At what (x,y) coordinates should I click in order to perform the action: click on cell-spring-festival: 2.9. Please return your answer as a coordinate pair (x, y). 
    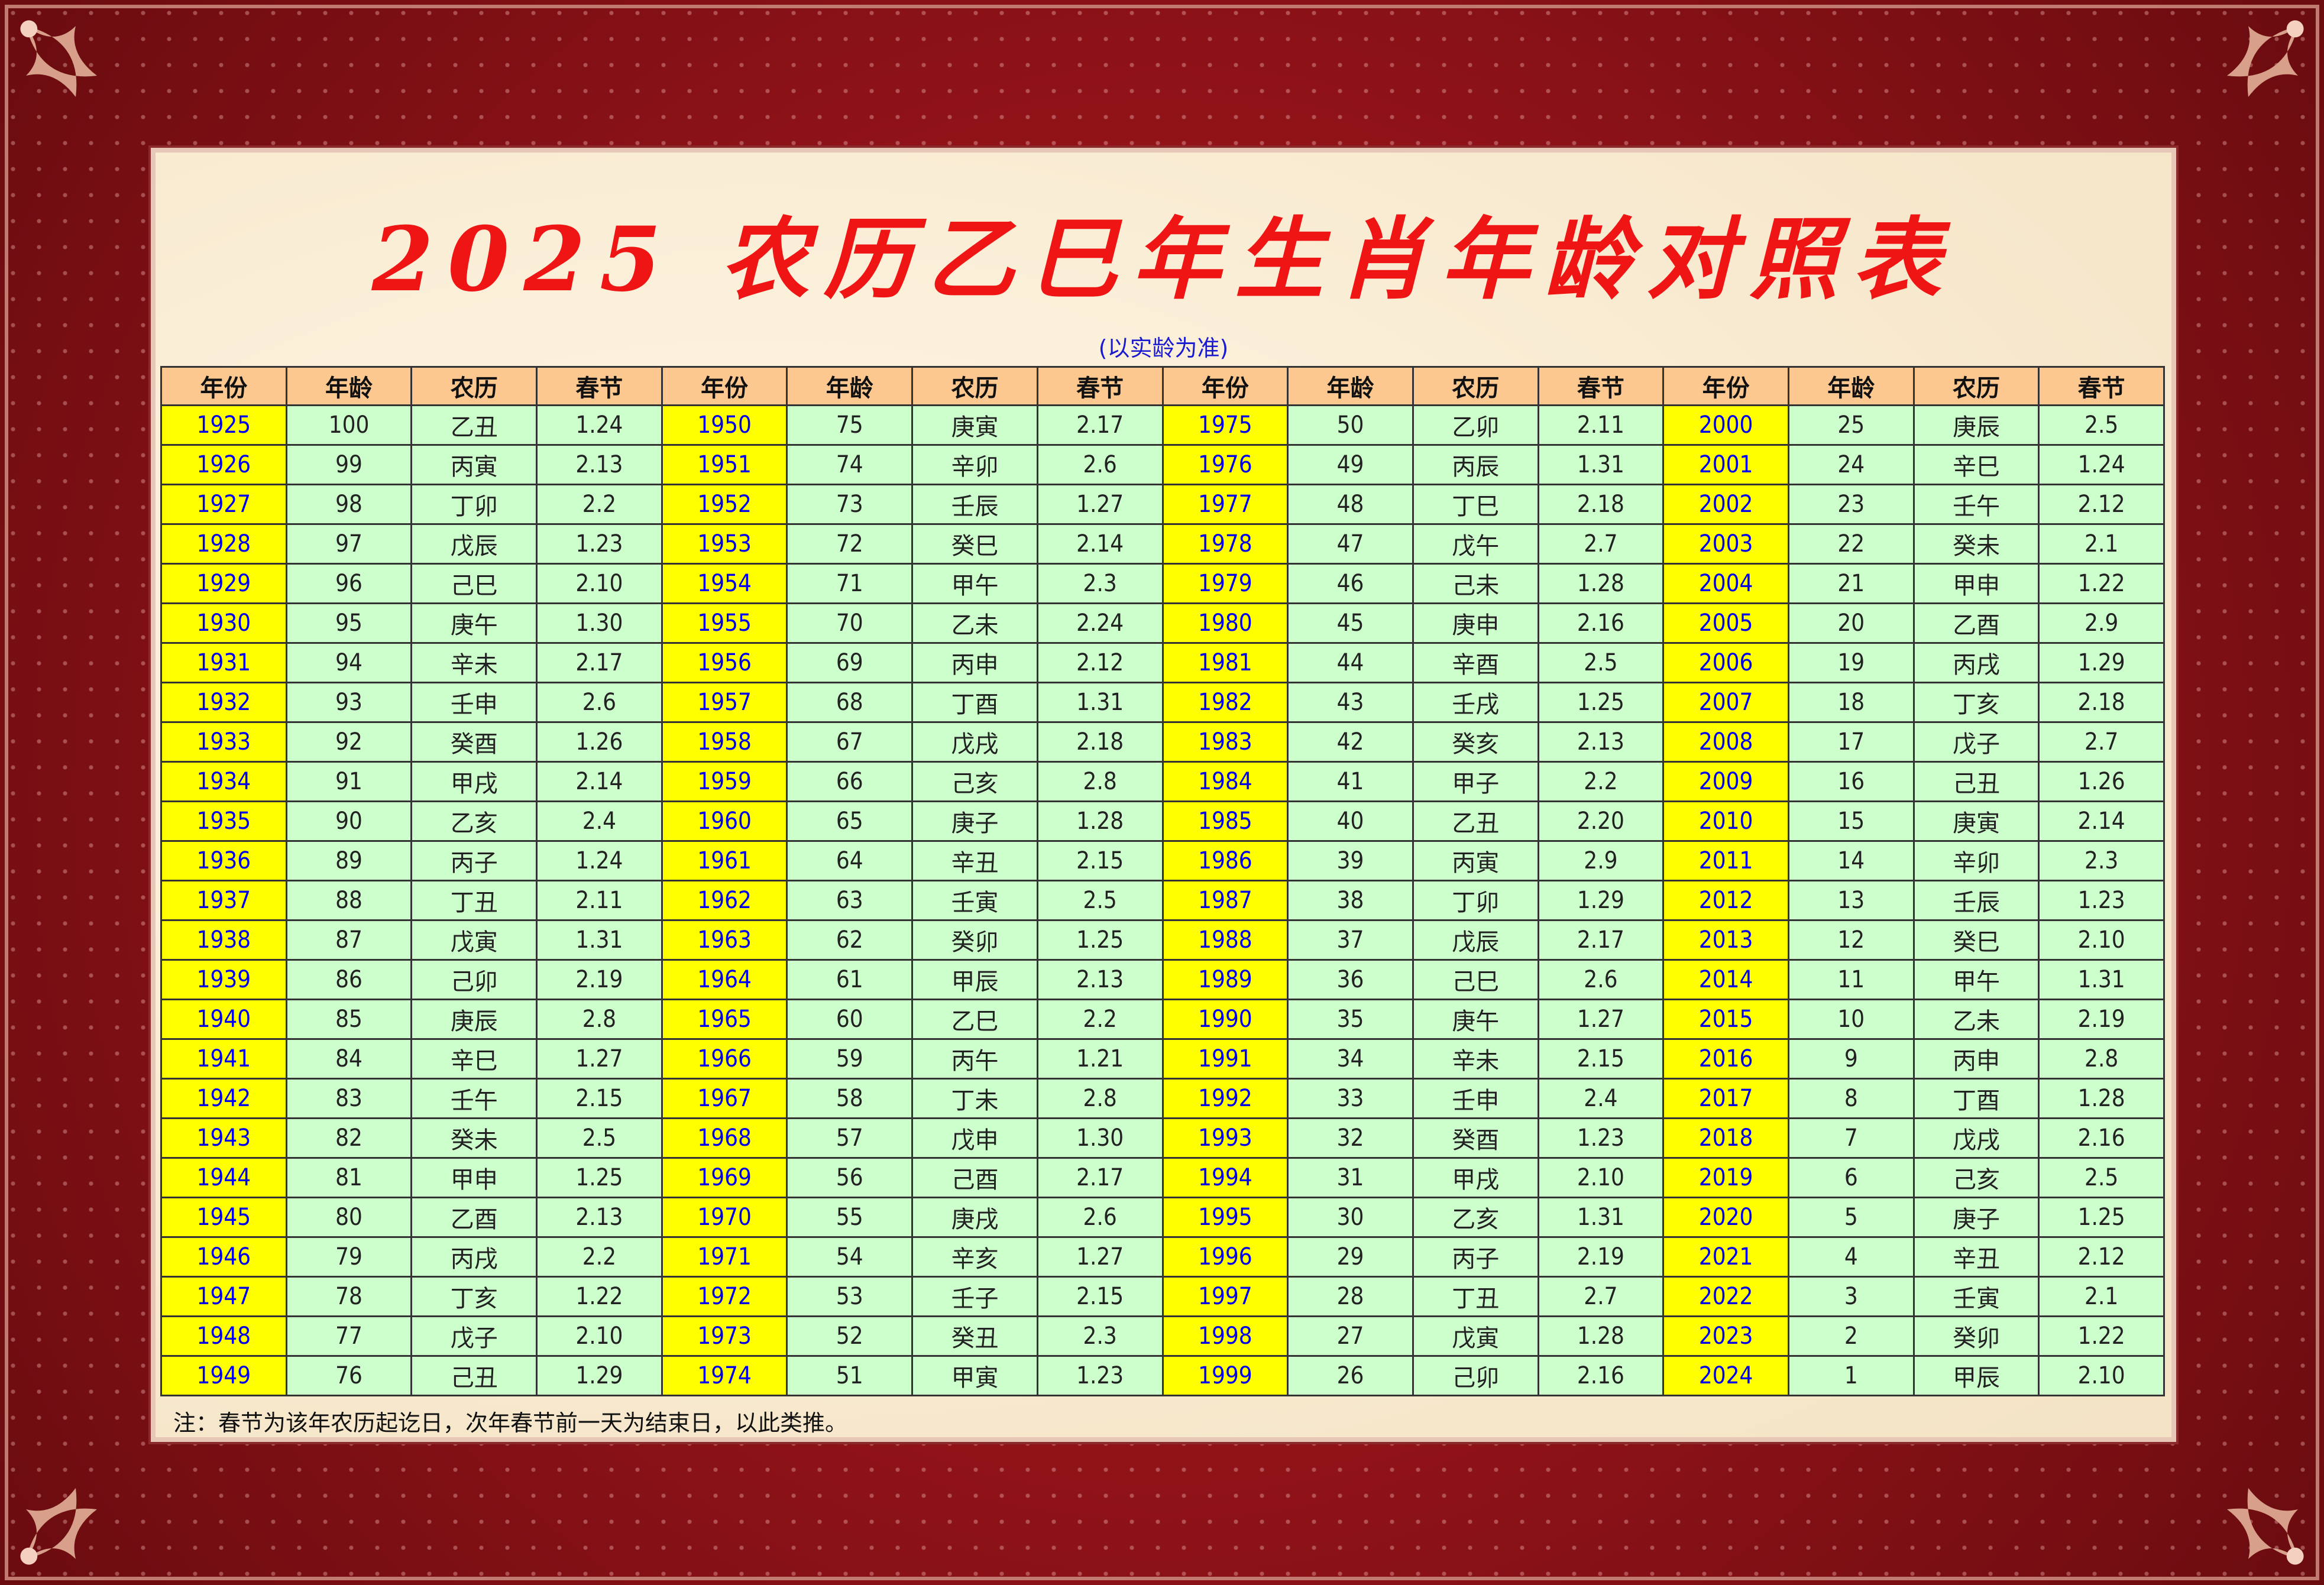
    Looking at the image, I should click on (2101, 623).